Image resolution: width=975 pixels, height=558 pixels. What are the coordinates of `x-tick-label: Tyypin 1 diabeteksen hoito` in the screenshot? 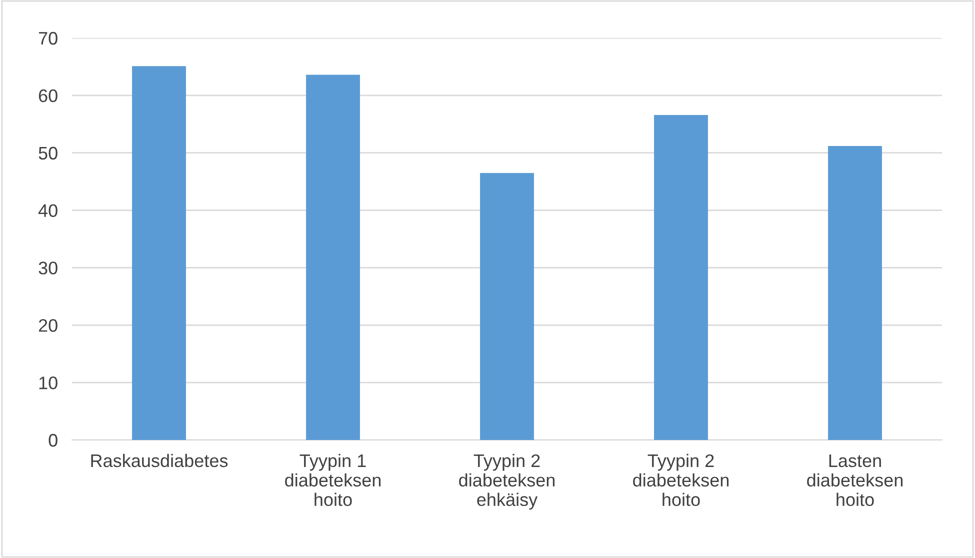 It's located at (333, 480).